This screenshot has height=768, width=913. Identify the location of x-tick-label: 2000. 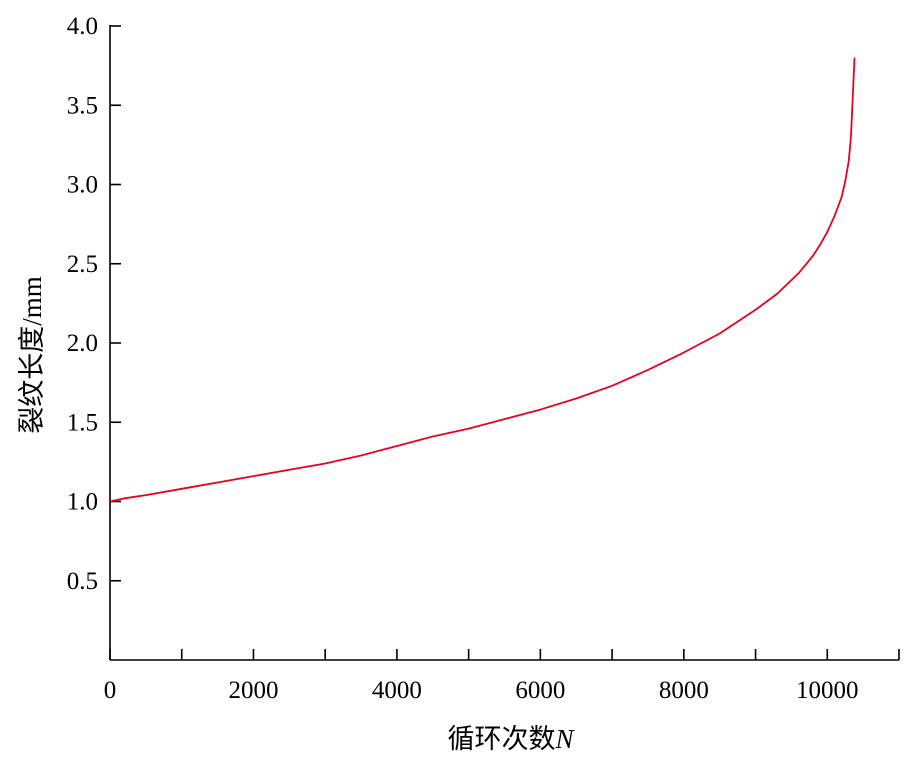
(253, 690).